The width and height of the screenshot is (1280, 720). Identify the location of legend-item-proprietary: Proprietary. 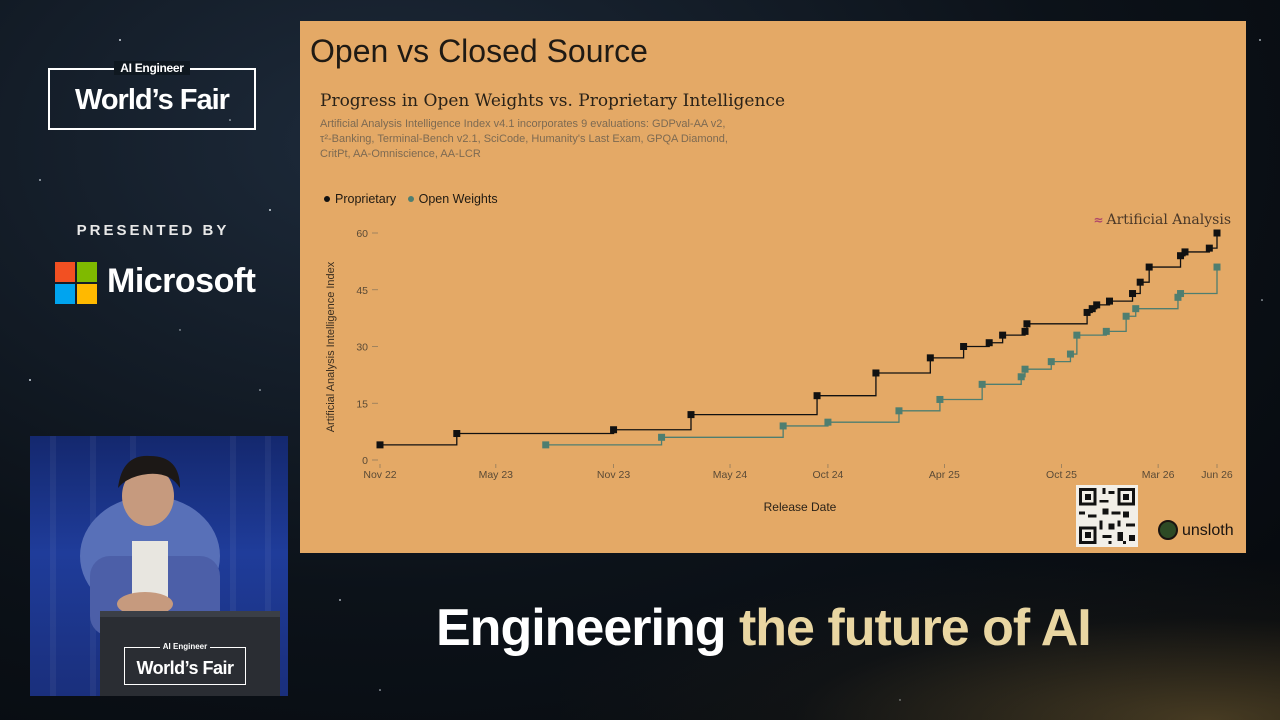
(360, 199).